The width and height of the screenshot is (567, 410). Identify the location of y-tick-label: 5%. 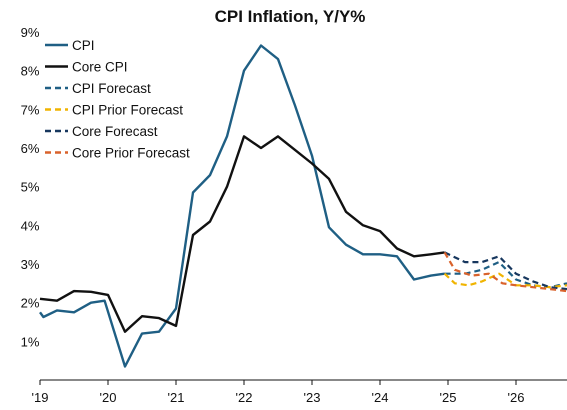
(30, 187).